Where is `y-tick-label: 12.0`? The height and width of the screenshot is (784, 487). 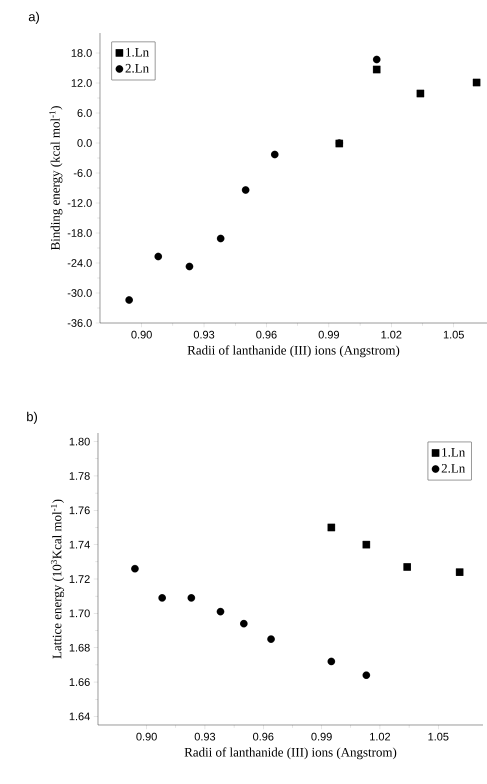 y-tick-label: 12.0 is located at coordinates (82, 83).